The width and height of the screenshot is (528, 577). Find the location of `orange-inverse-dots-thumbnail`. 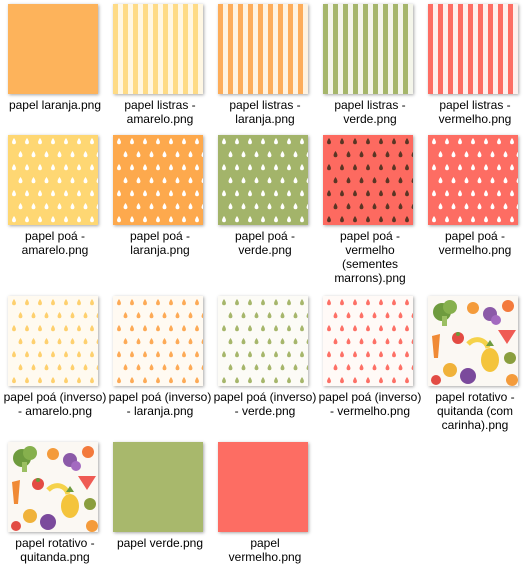

orange-inverse-dots-thumbnail is located at coordinates (158, 341).